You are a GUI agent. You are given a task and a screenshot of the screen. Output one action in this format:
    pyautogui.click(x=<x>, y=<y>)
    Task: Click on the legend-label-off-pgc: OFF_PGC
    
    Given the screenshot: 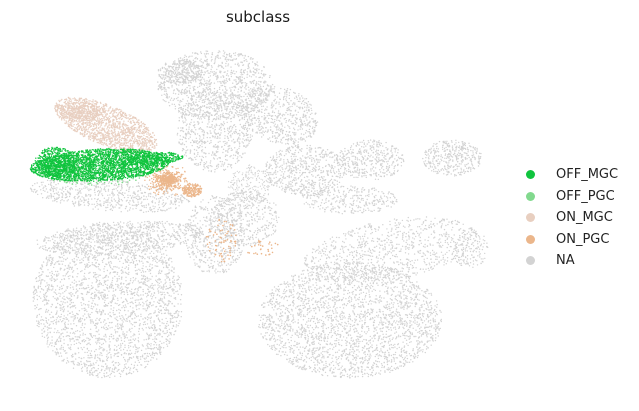 What is the action you would take?
    pyautogui.click(x=585, y=196)
    